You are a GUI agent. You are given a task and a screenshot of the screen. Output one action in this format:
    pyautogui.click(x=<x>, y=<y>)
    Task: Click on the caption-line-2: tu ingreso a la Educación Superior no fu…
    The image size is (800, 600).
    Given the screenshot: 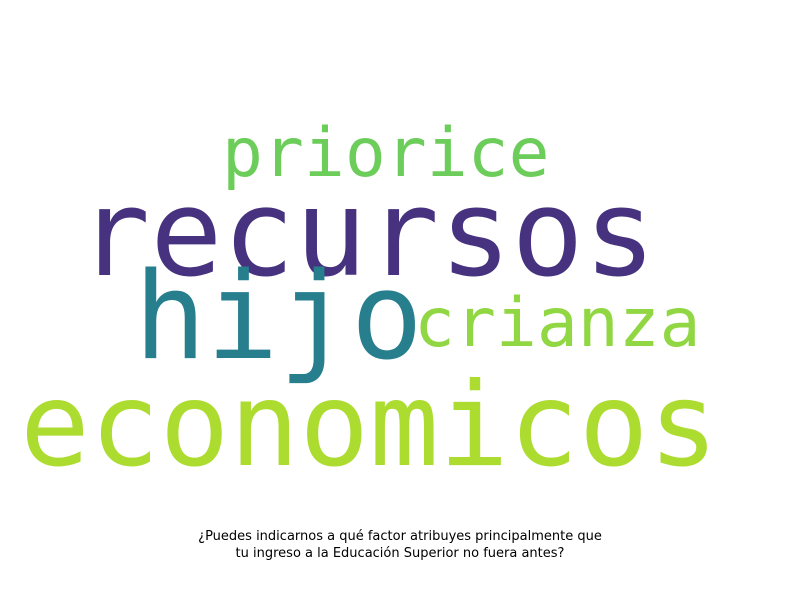 What is the action you would take?
    pyautogui.click(x=400, y=553)
    